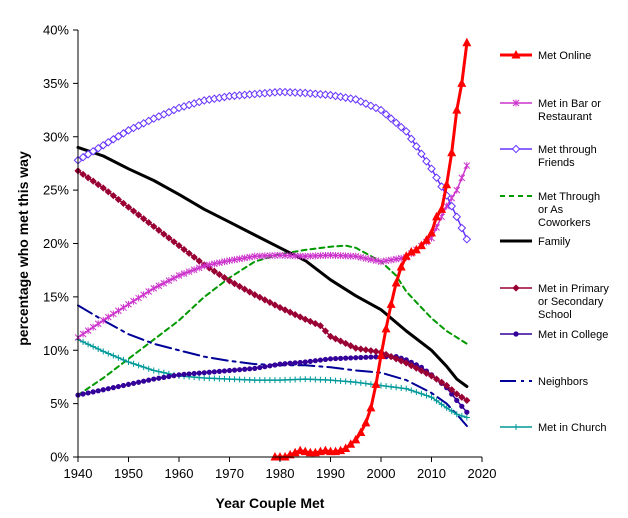 The width and height of the screenshot is (628, 518). I want to click on legend-label: Restaurant, so click(565, 117).